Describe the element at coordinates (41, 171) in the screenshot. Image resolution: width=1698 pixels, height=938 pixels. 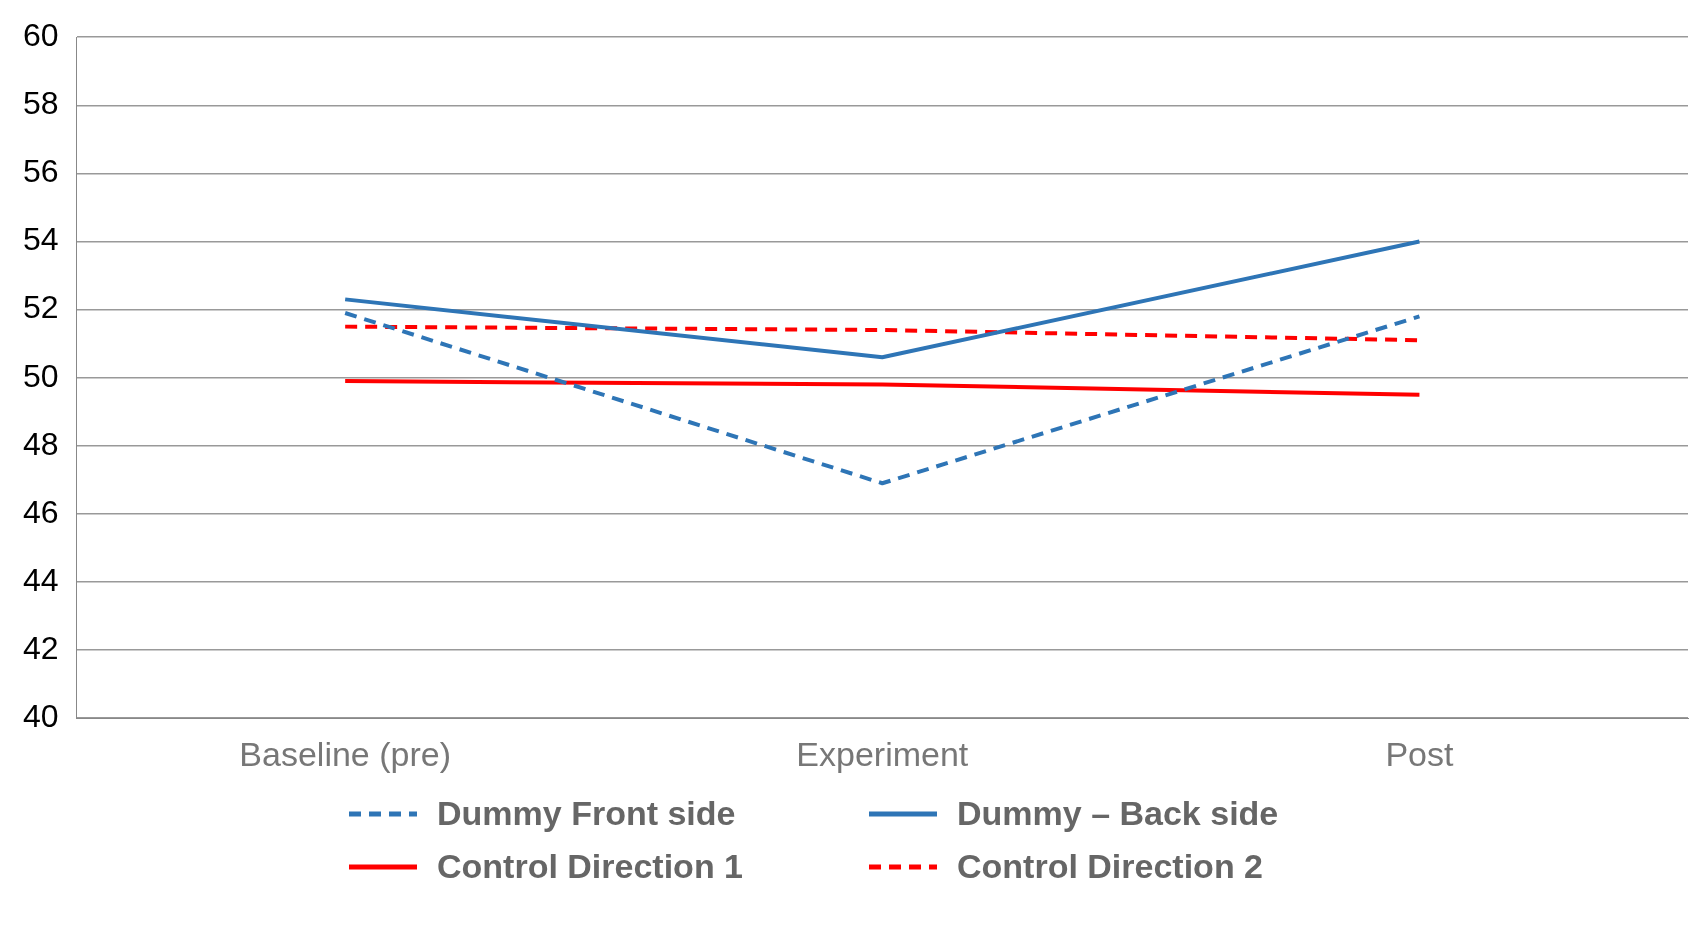
I see `y-tick-label: 56` at that location.